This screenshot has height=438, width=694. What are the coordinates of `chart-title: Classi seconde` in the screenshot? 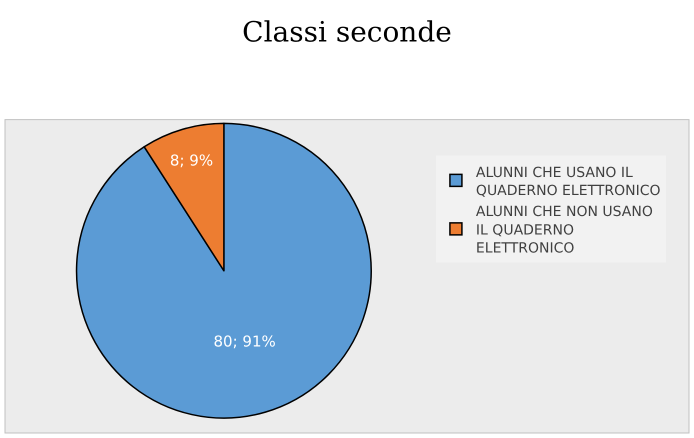 It's located at (347, 32).